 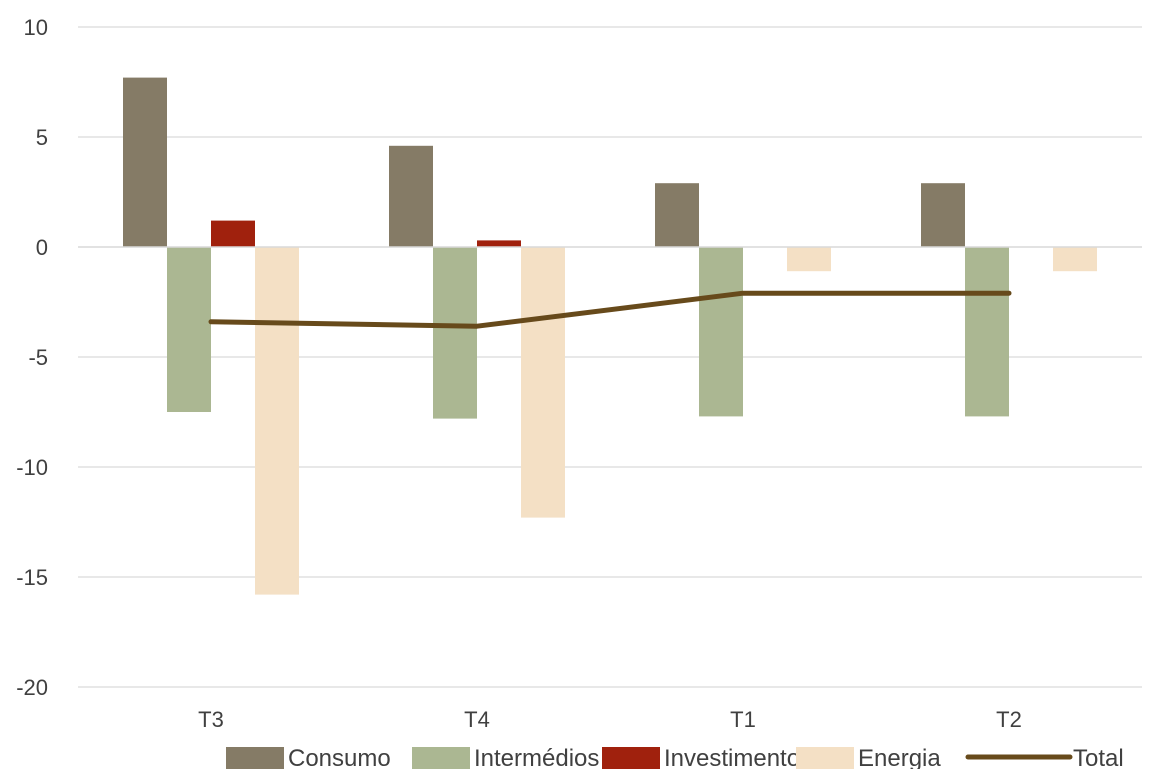 I want to click on legend-swatch-consumo, so click(x=255, y=758).